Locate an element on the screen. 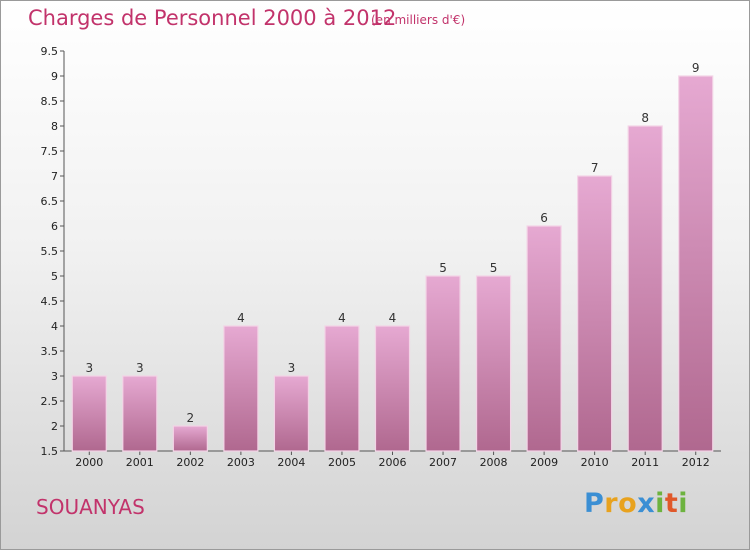 Image resolution: width=750 pixels, height=550 pixels. y-tick-label: 8.5 is located at coordinates (50, 101).